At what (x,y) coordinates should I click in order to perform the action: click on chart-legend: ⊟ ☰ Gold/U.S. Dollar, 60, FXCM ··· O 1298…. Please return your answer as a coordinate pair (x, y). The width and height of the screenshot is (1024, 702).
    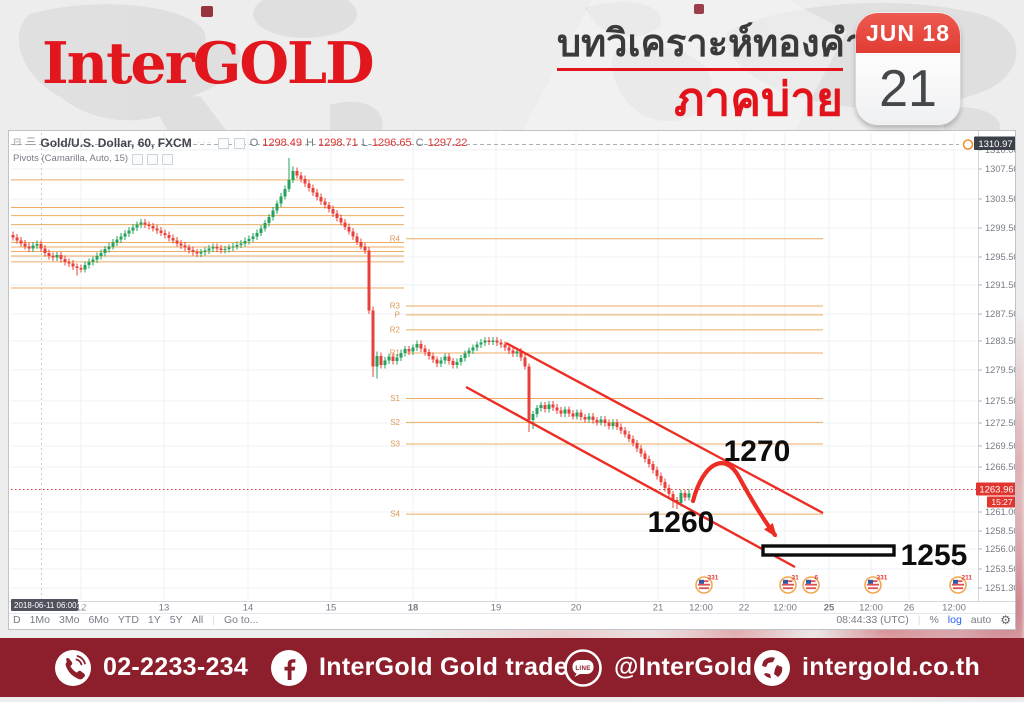
    Looking at the image, I should click on (240, 151).